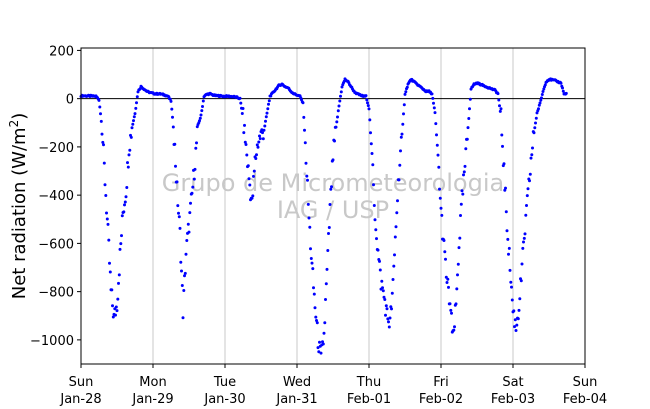 Image resolution: width=650 pixels, height=409 pixels. Describe the element at coordinates (224, 399) in the screenshot. I see `x-tick-label-date: Jan-30` at that location.